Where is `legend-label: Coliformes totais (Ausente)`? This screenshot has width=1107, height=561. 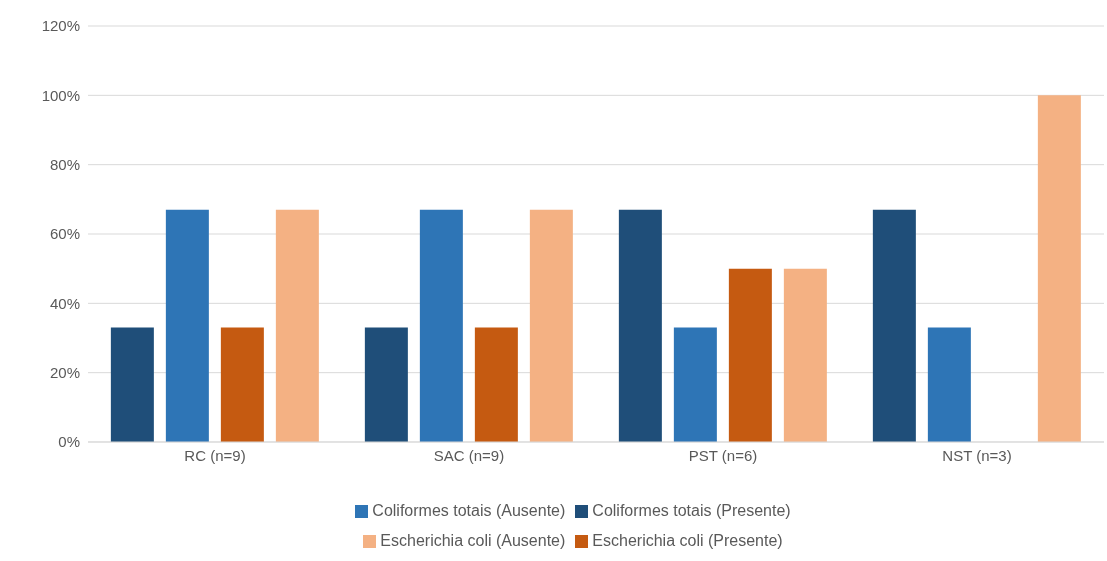
legend-label: Coliformes totais (Ausente) is located at coordinates (469, 510).